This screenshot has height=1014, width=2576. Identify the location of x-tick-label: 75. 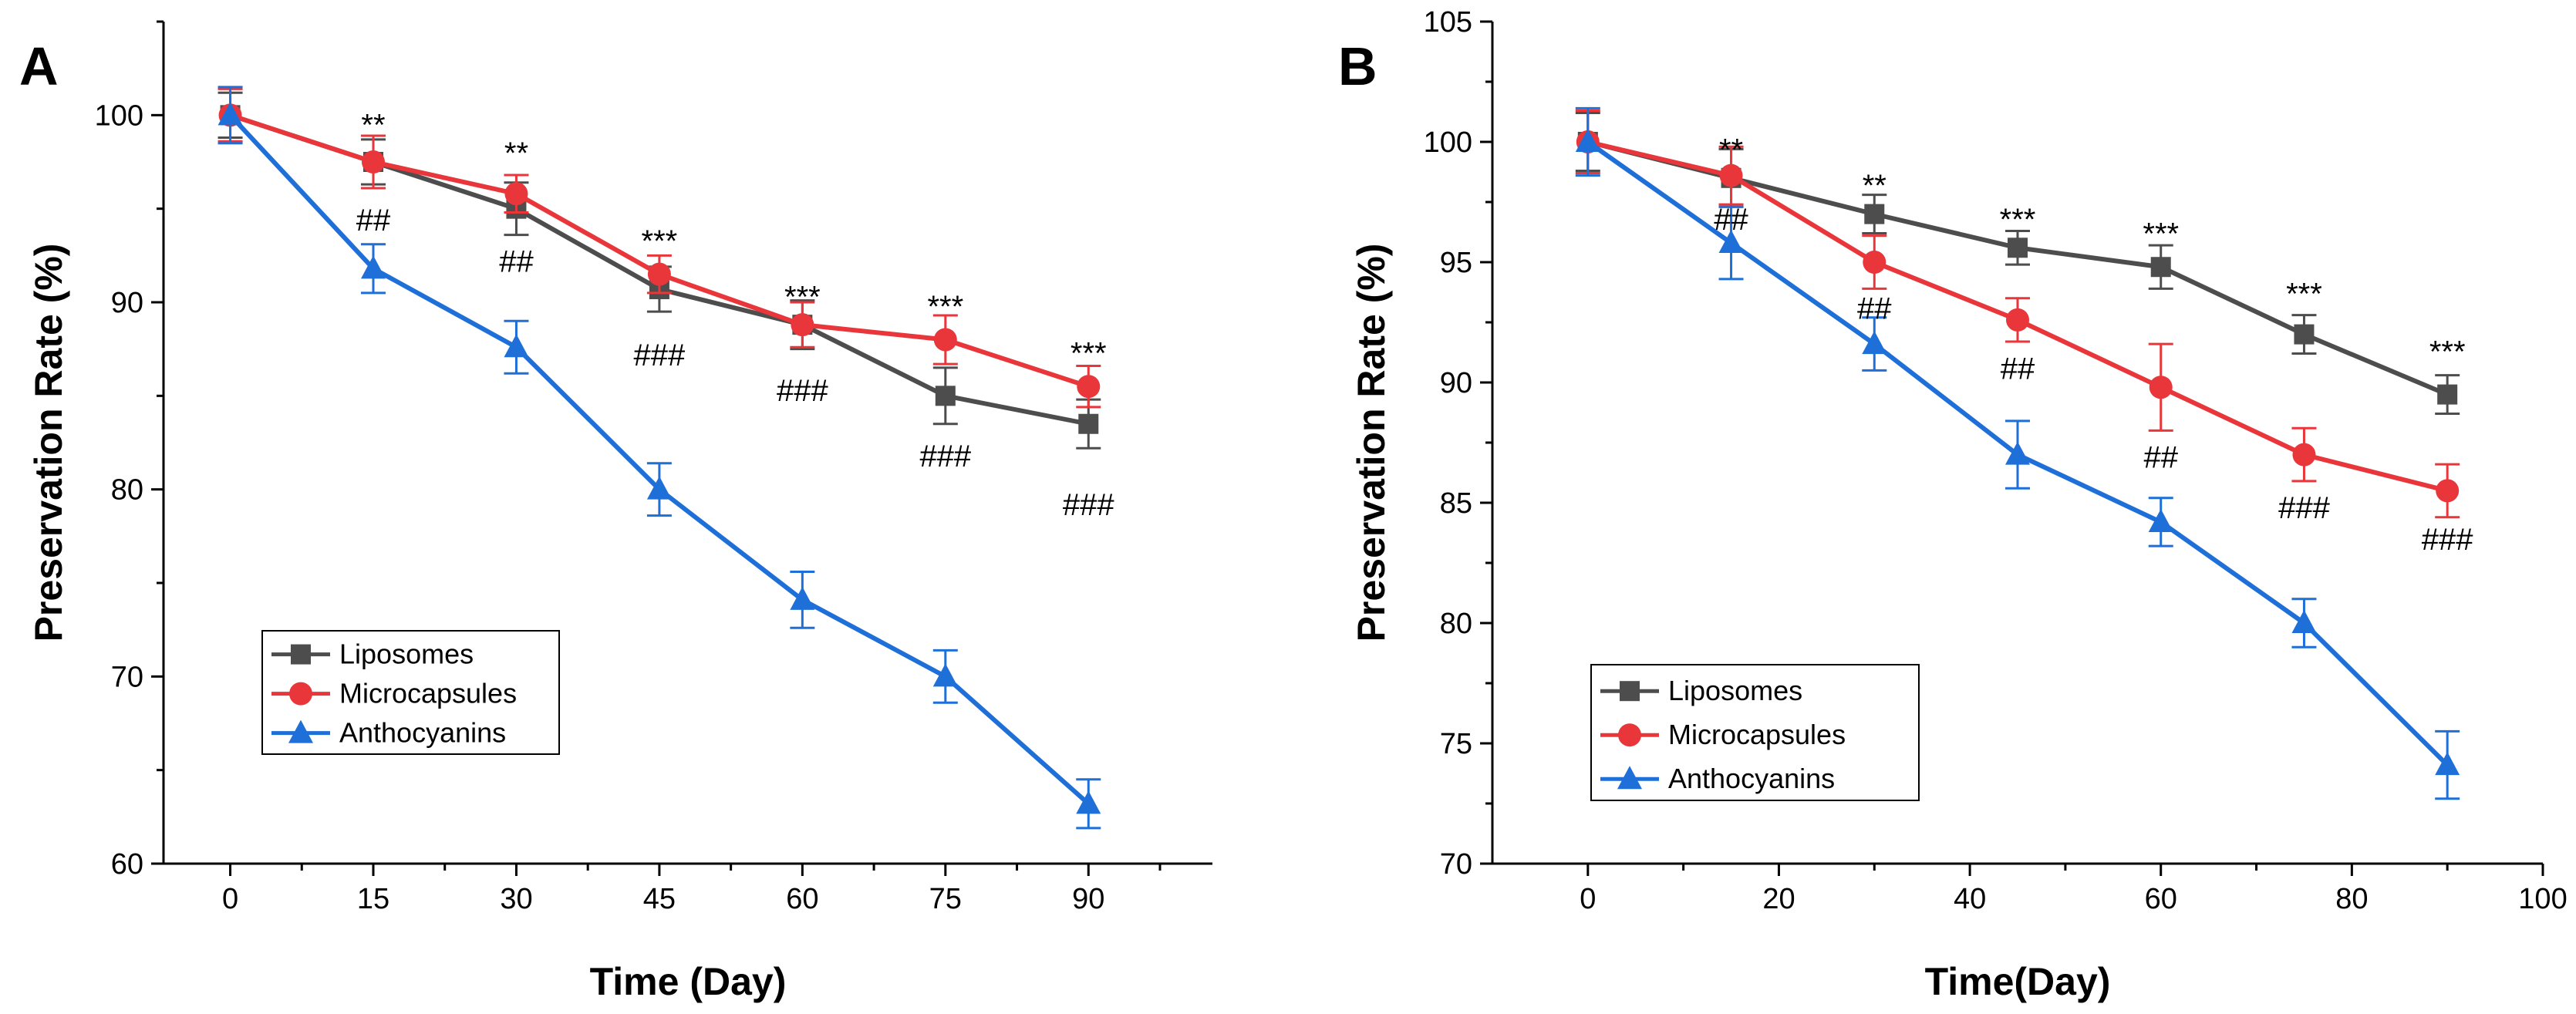
(945, 899).